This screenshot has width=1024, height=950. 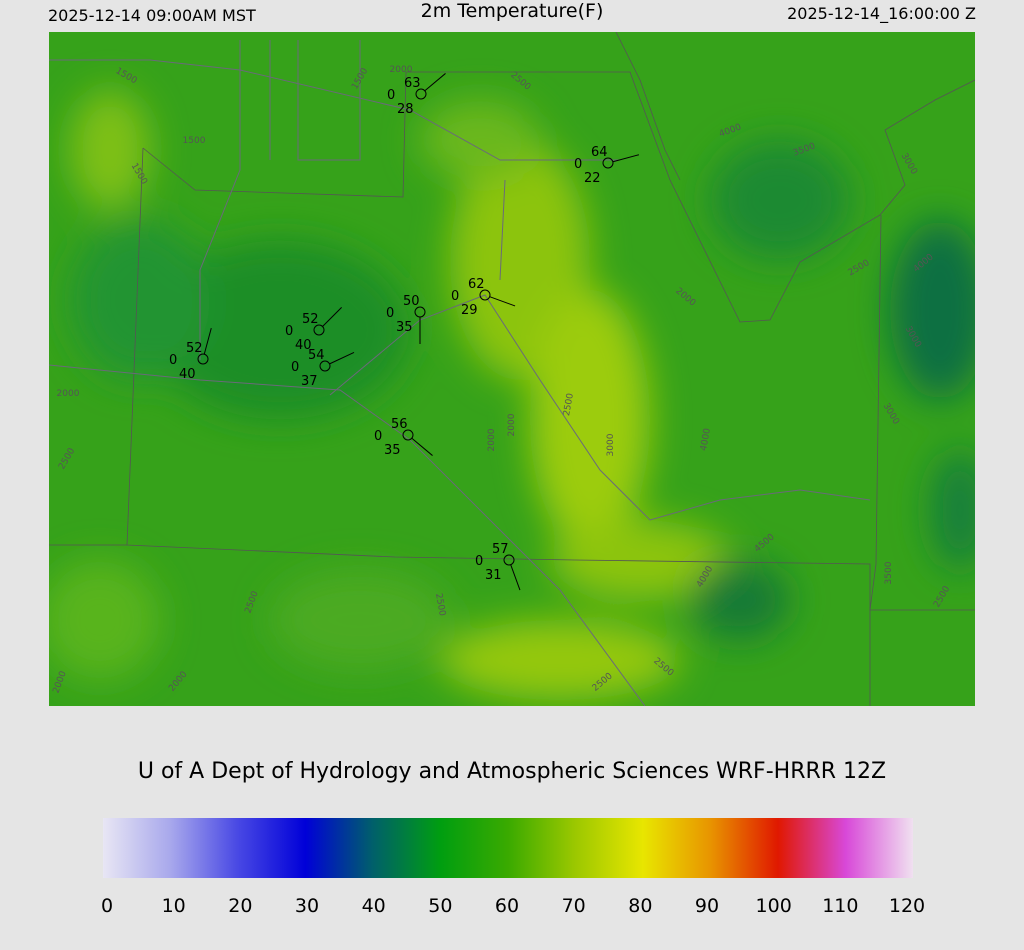 I want to click on station-temperature: 64, so click(x=599, y=152).